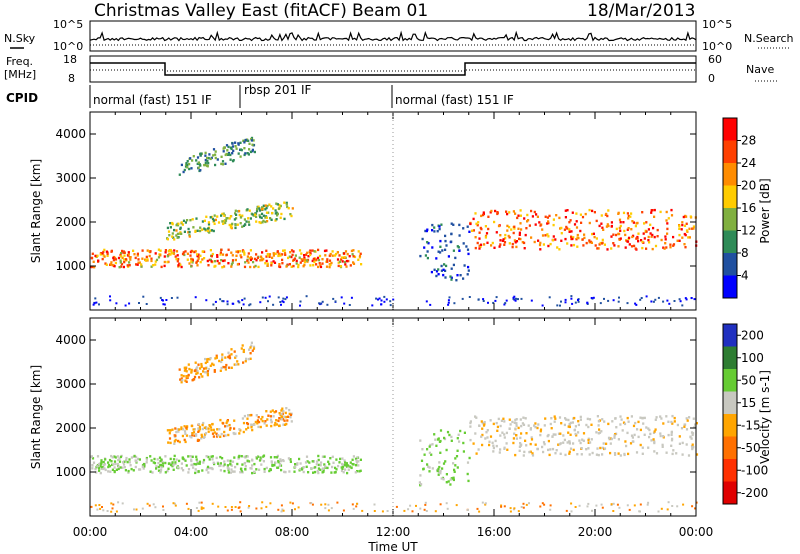 The height and width of the screenshot is (554, 800). What do you see at coordinates (393, 70) in the screenshot?
I see `nave-trace` at bounding box center [393, 70].